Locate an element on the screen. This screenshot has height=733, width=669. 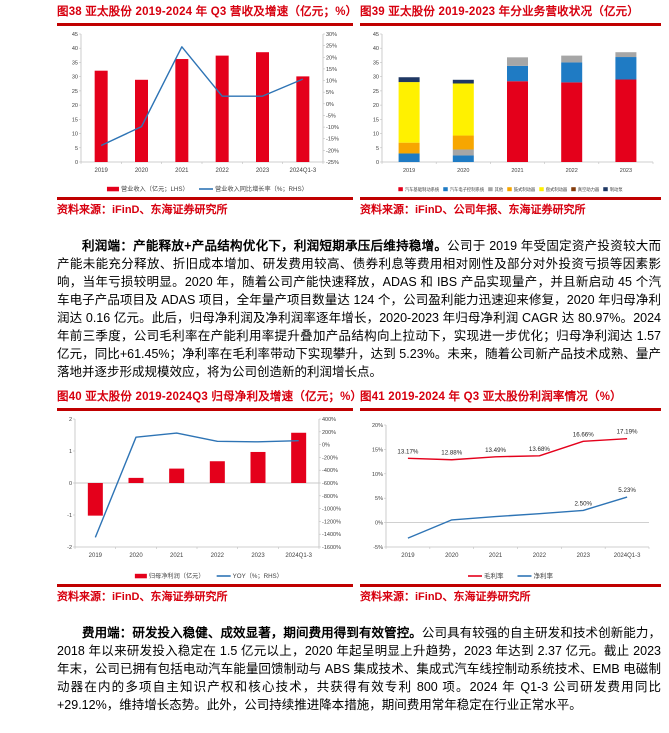
svg-text: 其他 is located at coordinates (499, 189).